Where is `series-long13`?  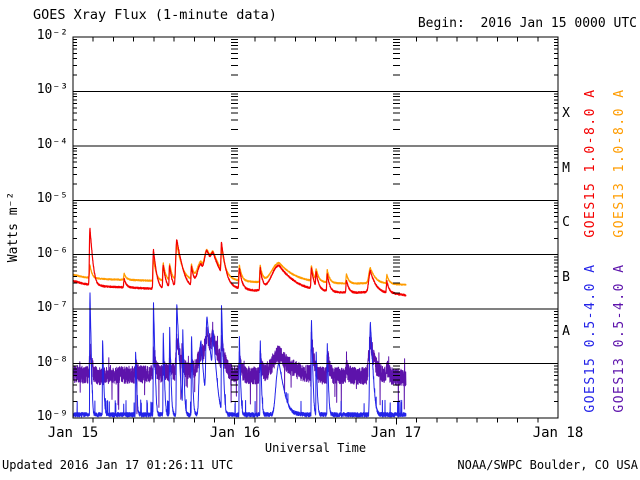 series-long13 is located at coordinates (239, 265).